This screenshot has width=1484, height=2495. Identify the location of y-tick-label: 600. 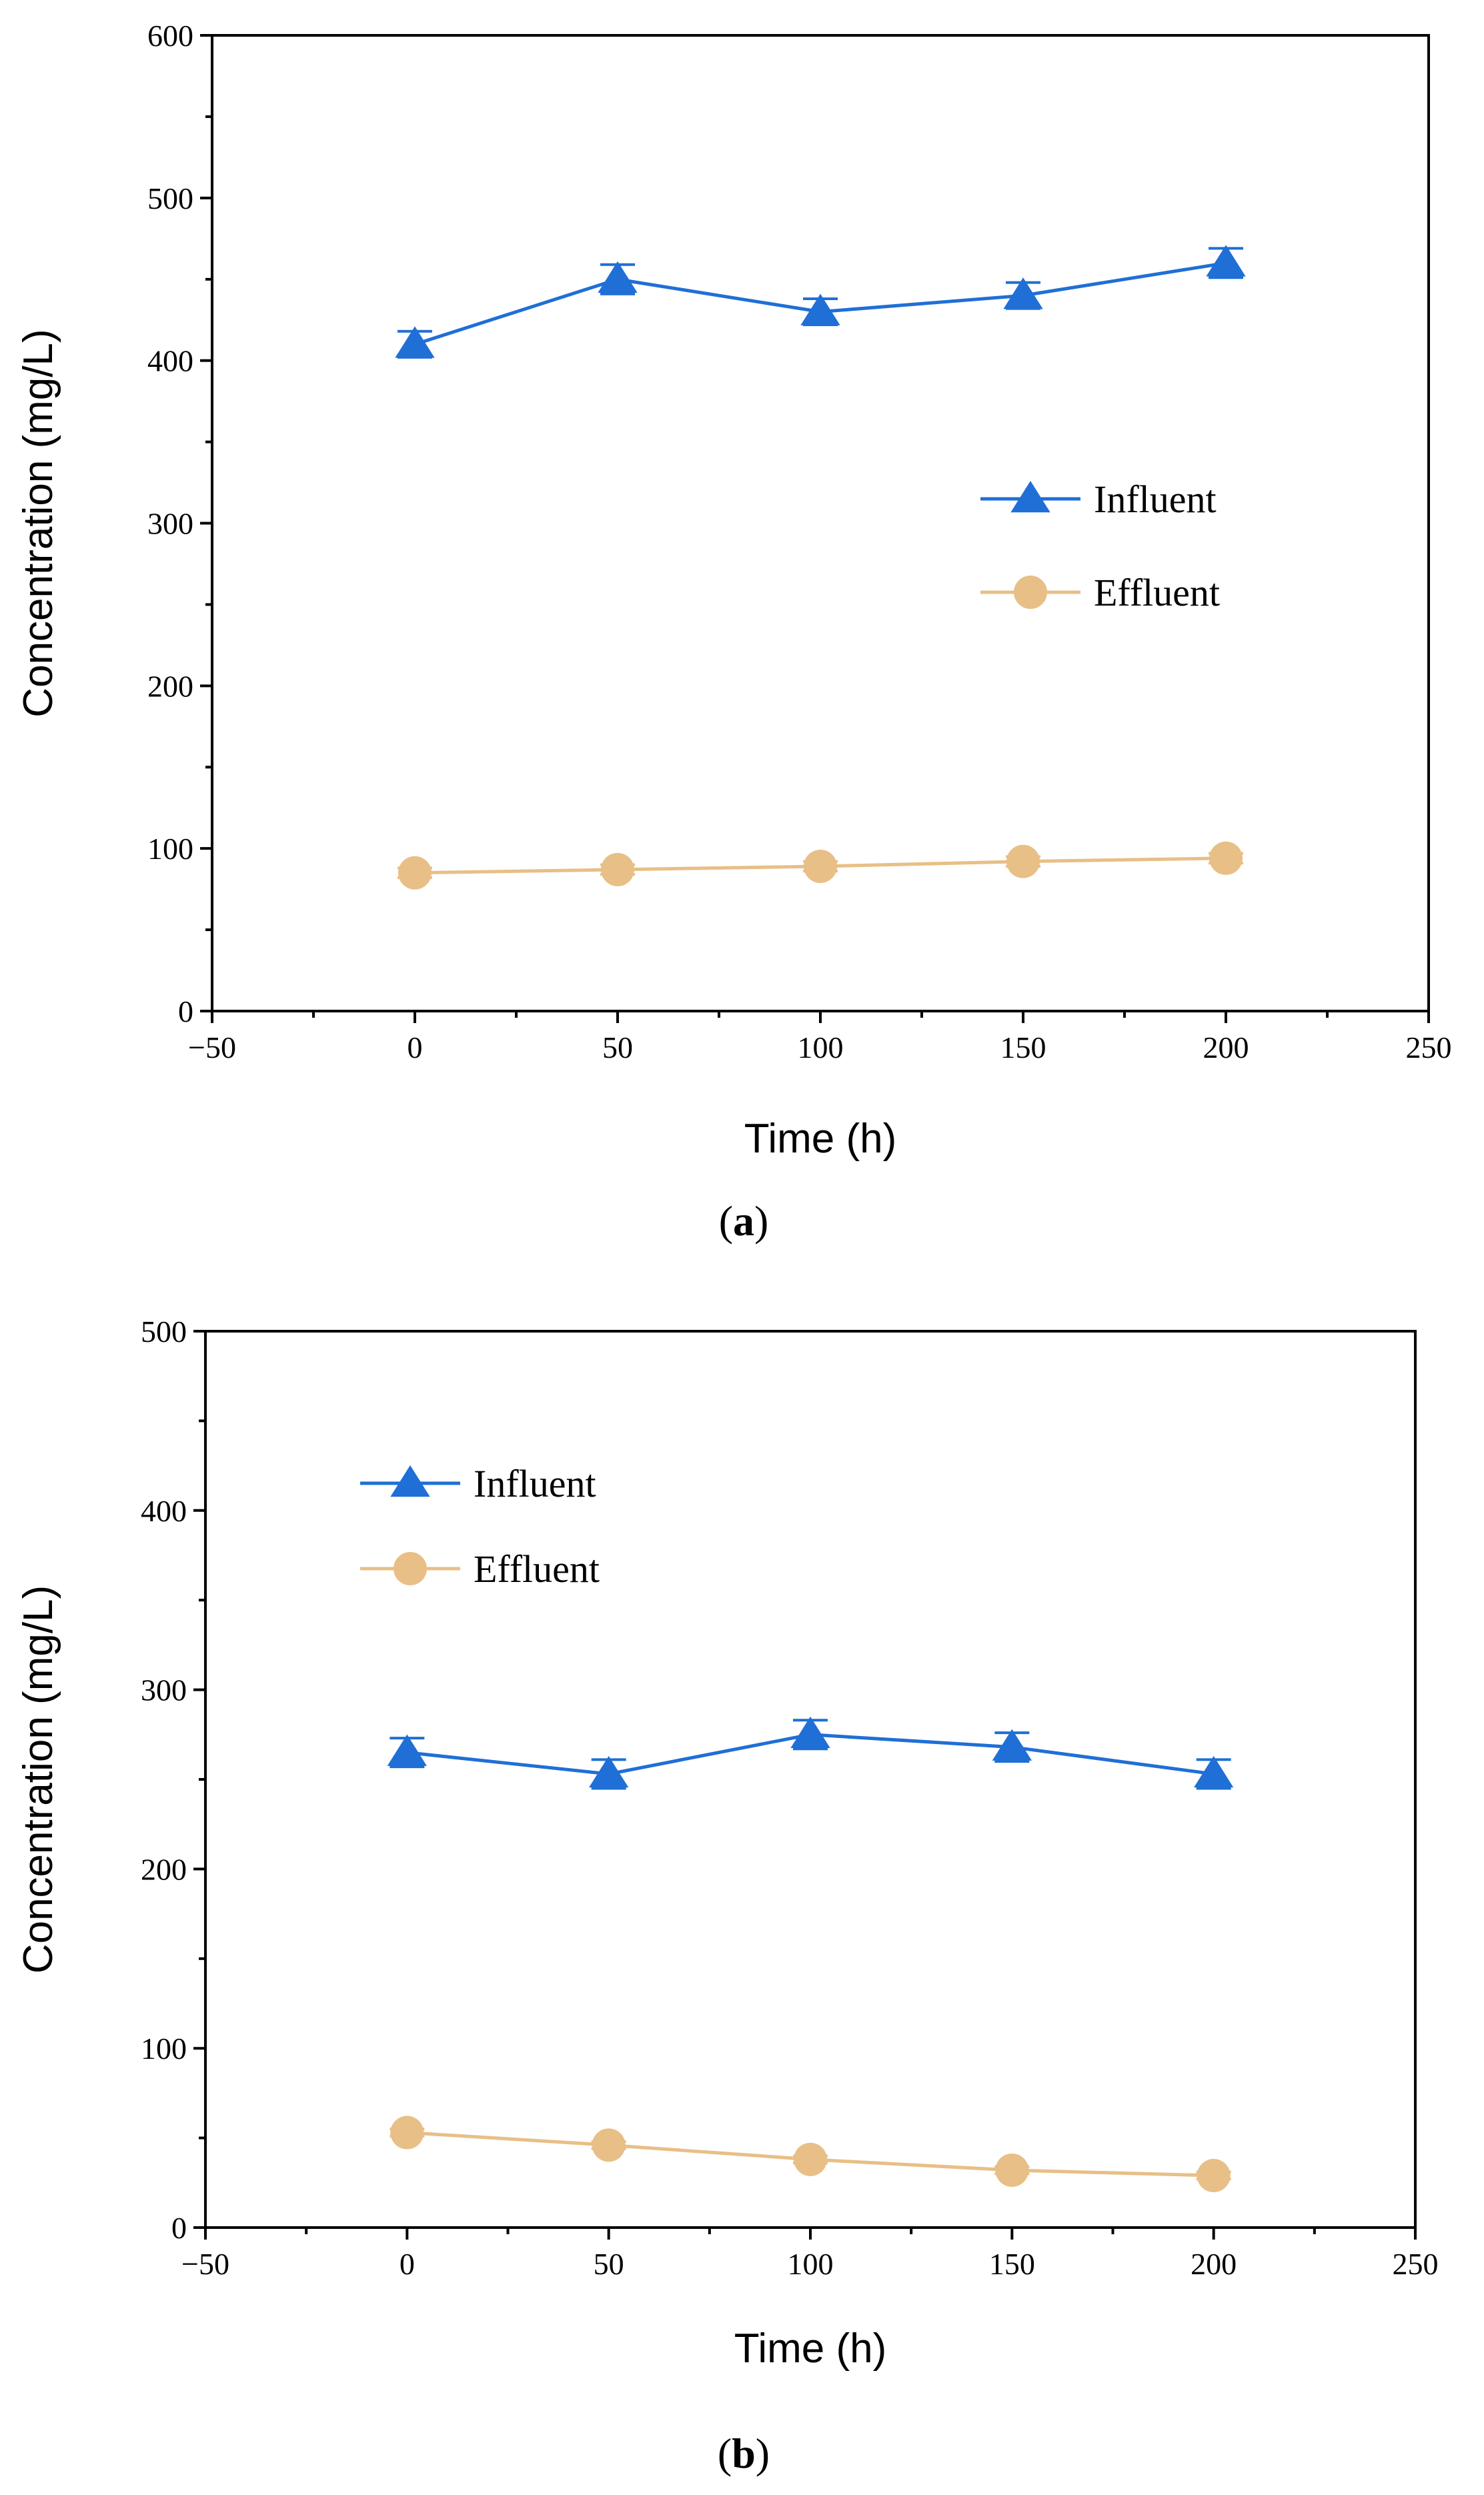
(170, 36).